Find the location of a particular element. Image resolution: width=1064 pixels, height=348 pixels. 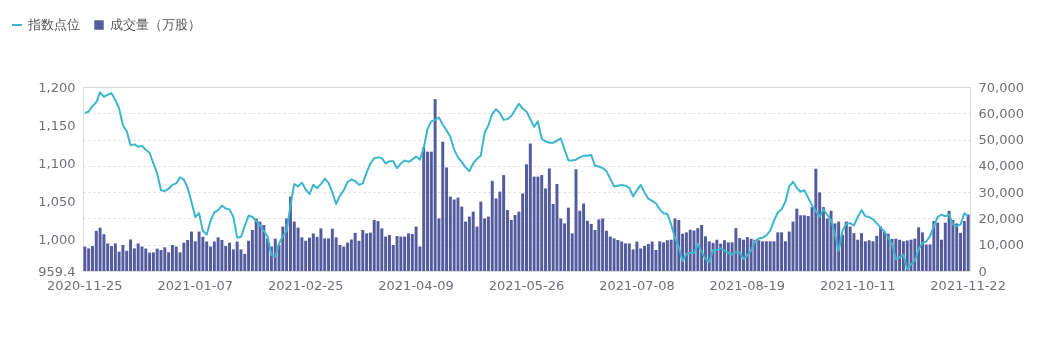

y2-tick-label: 10,000 is located at coordinates (1001, 245).